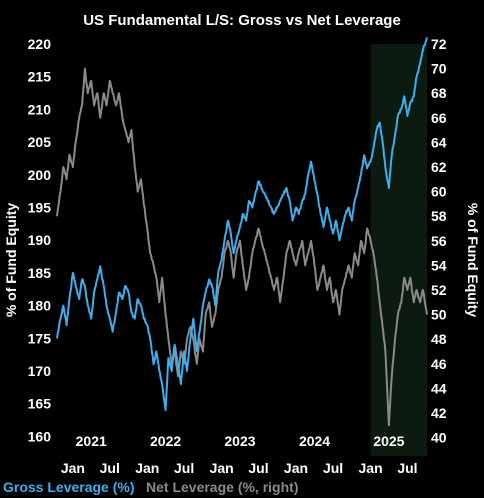 The height and width of the screenshot is (498, 484). I want to click on y-right-tick-48: 48, so click(439, 339).